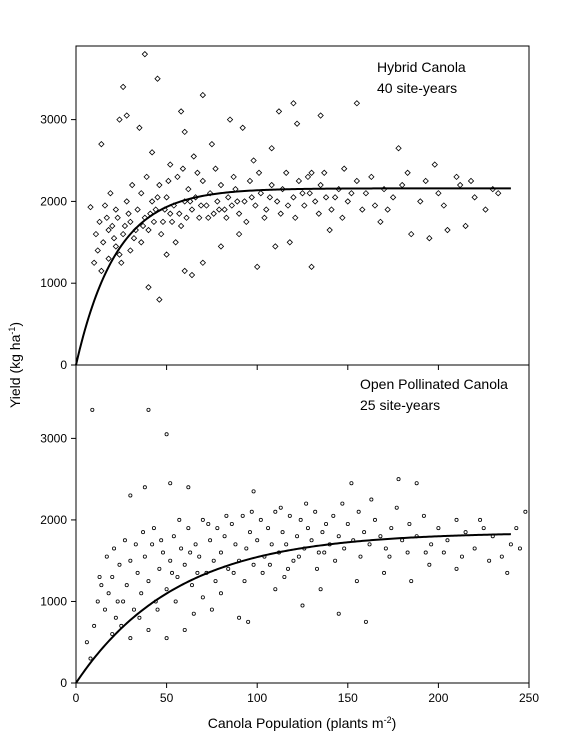 The width and height of the screenshot is (570, 740). What do you see at coordinates (167, 698) in the screenshot?
I see `x-tick-label: 50` at bounding box center [167, 698].